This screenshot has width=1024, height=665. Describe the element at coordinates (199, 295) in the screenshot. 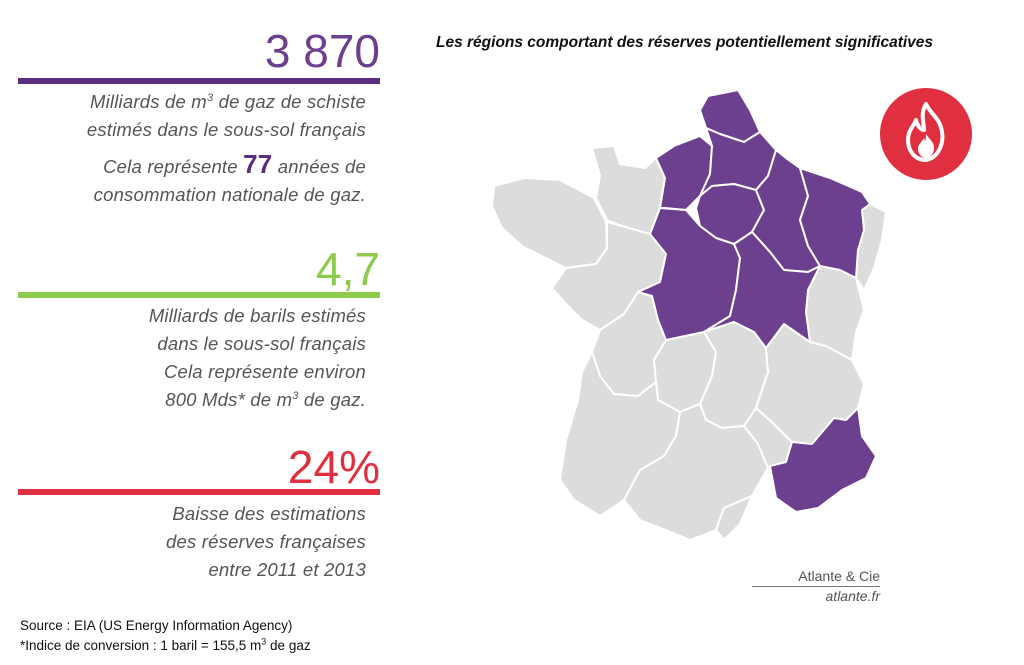

I see `divider-green` at that location.